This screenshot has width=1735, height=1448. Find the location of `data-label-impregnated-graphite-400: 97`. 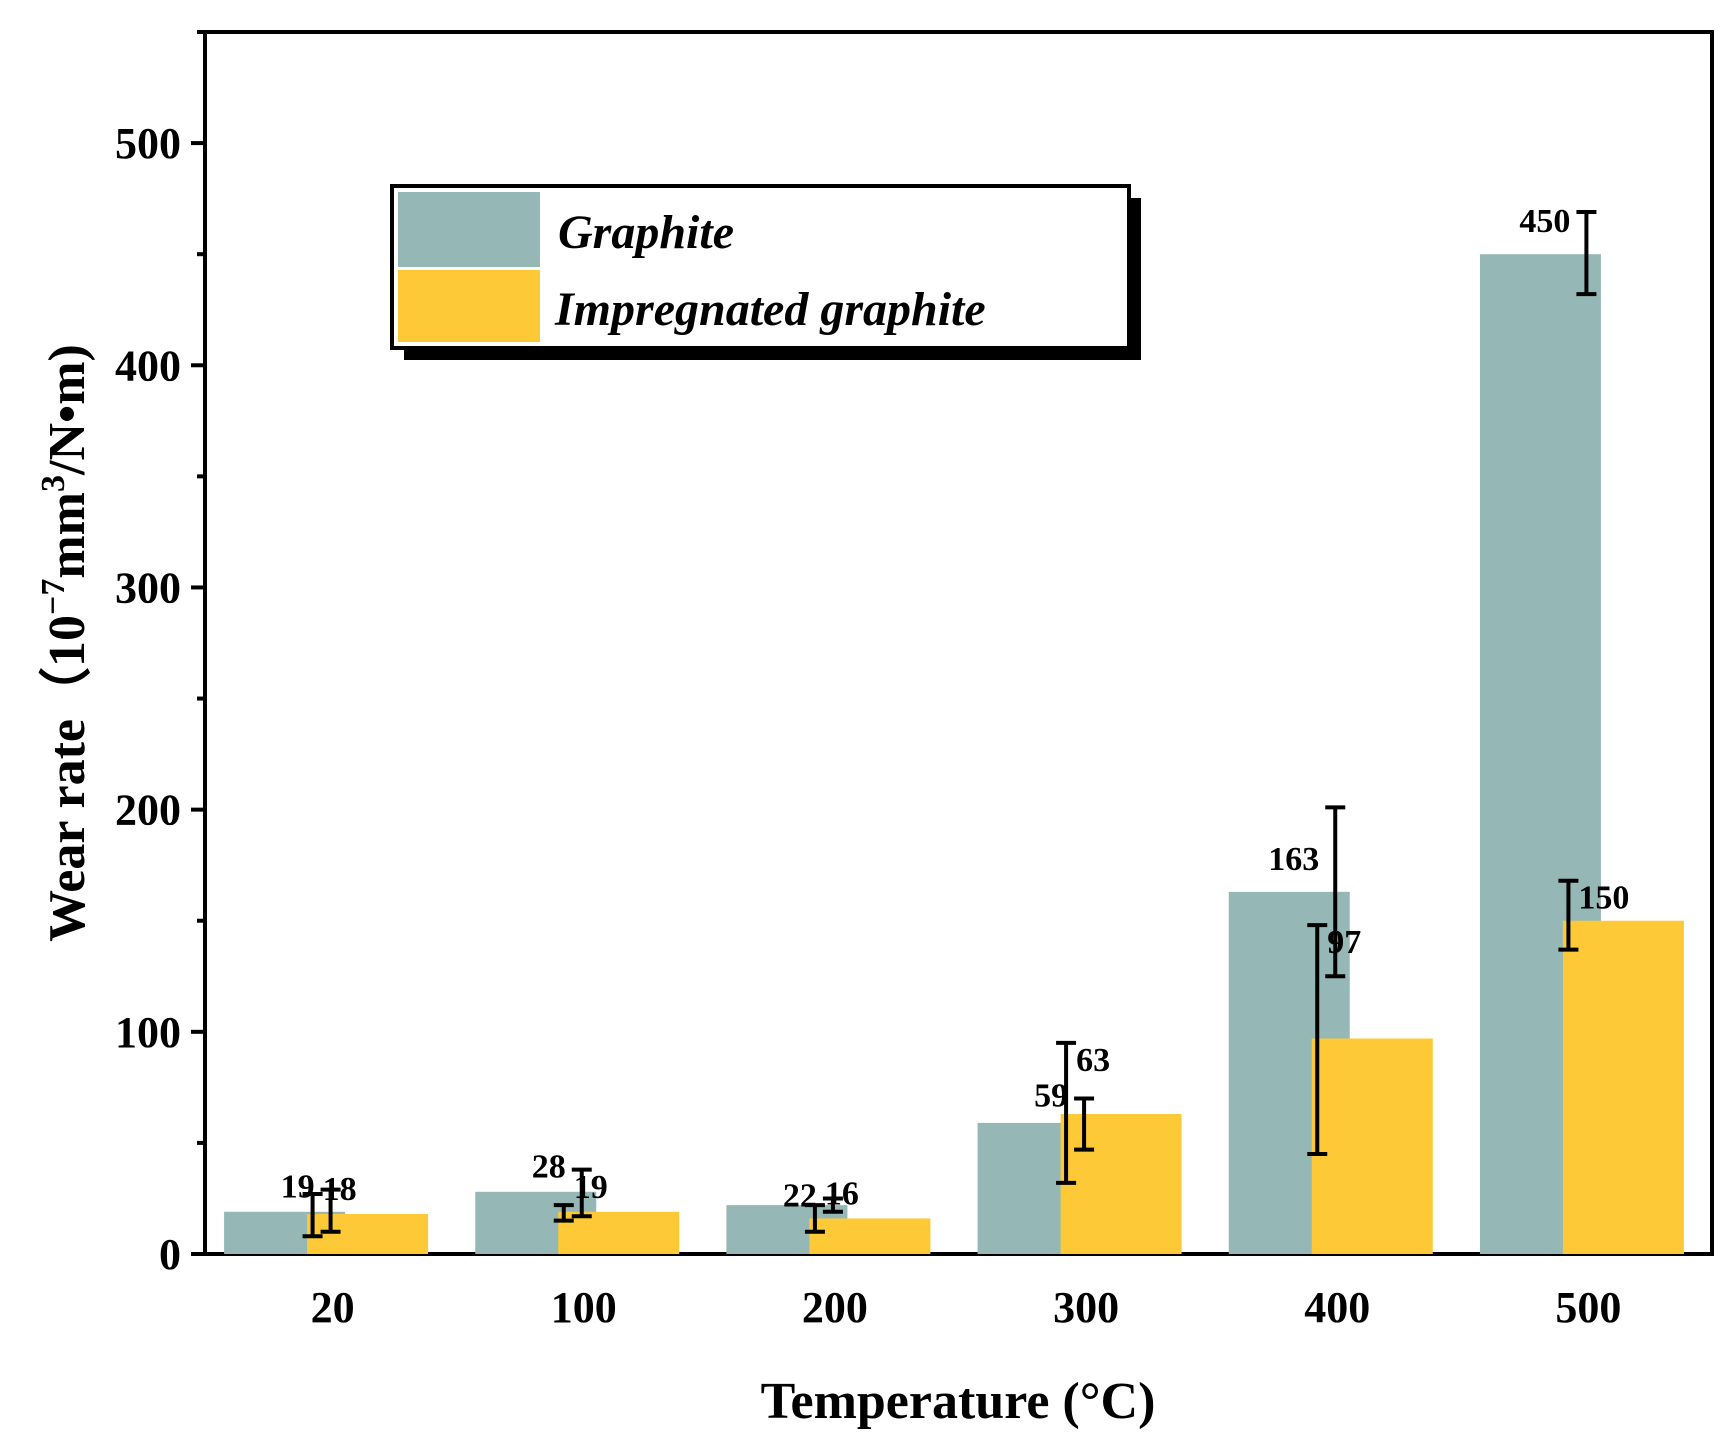

data-label-impregnated-graphite-400: 97 is located at coordinates (1344, 942).